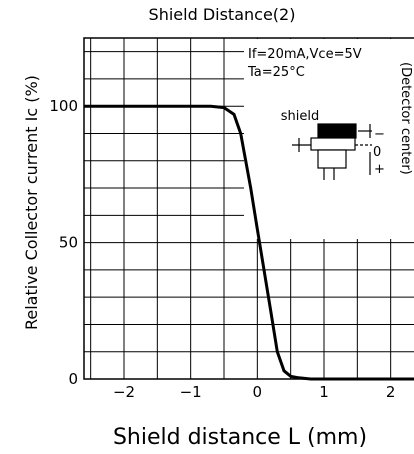 This screenshot has width=414, height=454. What do you see at coordinates (405, 118) in the screenshot?
I see `detector-center-label: (Detector center)` at bounding box center [405, 118].